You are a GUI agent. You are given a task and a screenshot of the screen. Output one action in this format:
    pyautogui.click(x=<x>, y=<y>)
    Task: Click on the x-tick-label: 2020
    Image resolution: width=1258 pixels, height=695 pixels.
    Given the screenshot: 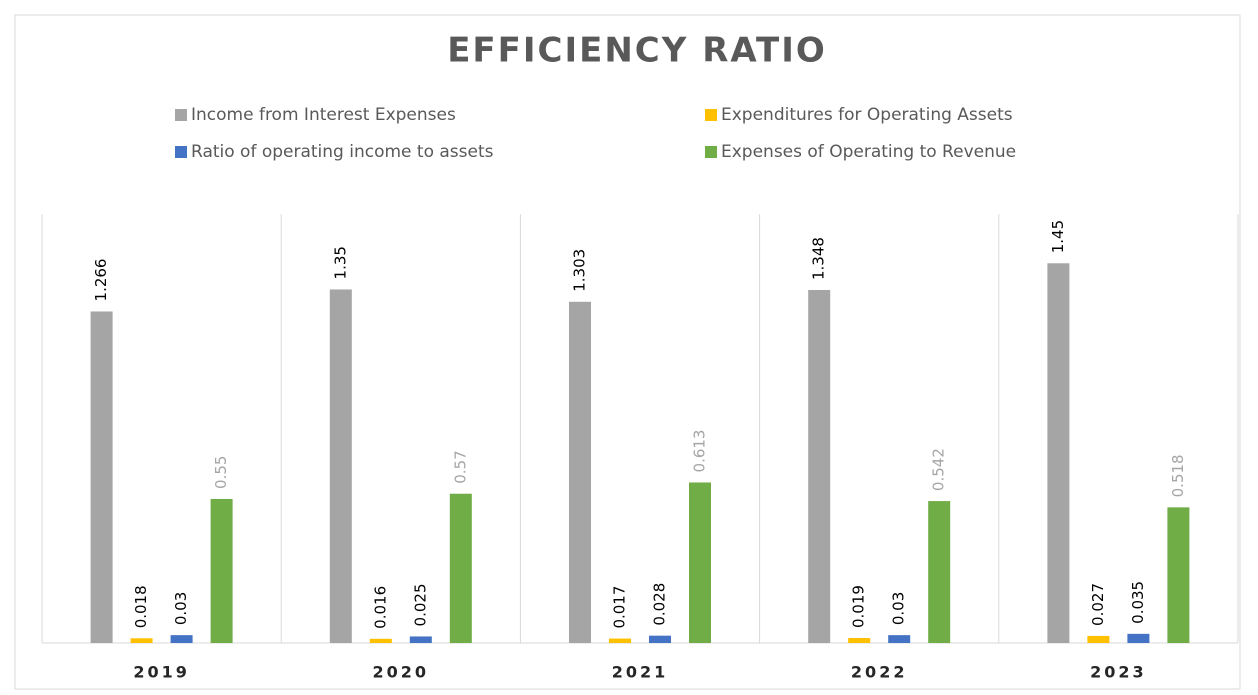 What is the action you would take?
    pyautogui.click(x=401, y=672)
    